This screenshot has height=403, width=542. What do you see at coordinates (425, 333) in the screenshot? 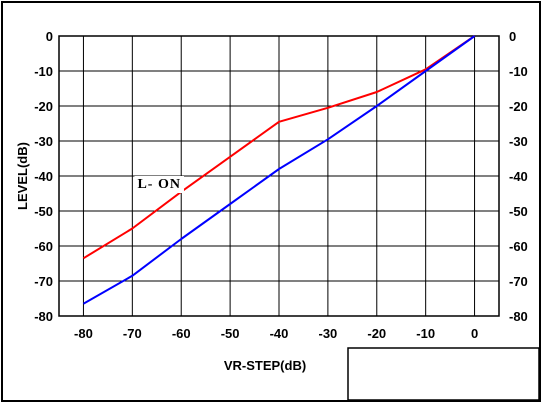
I see `x-tick-label: -10` at bounding box center [425, 333].